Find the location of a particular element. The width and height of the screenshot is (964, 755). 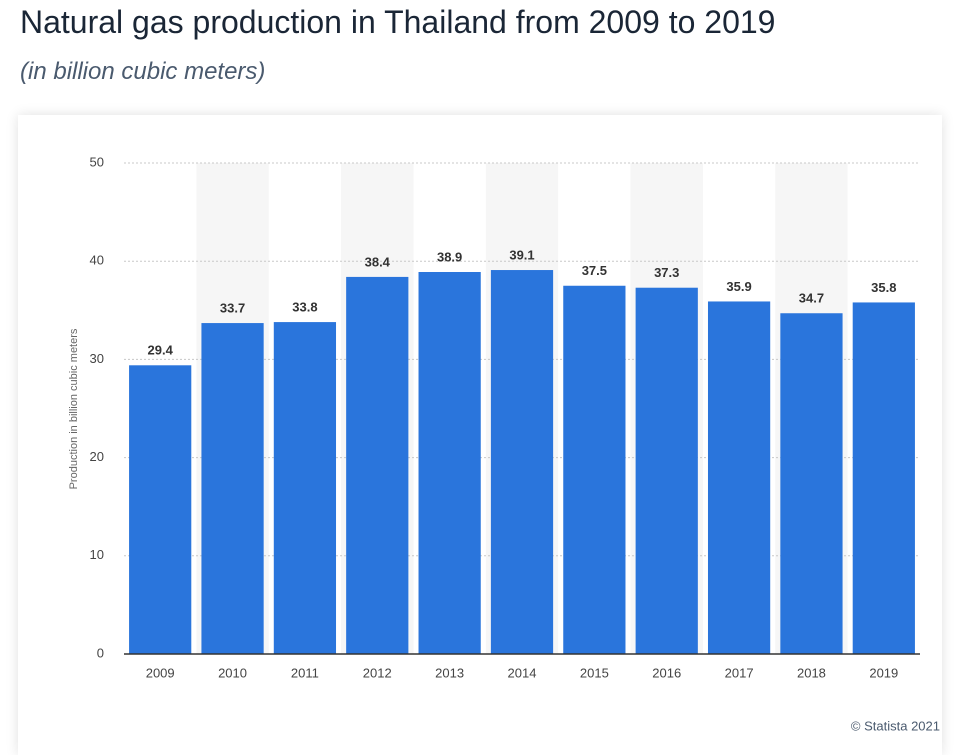

data-label: 29.4 is located at coordinates (161, 350).